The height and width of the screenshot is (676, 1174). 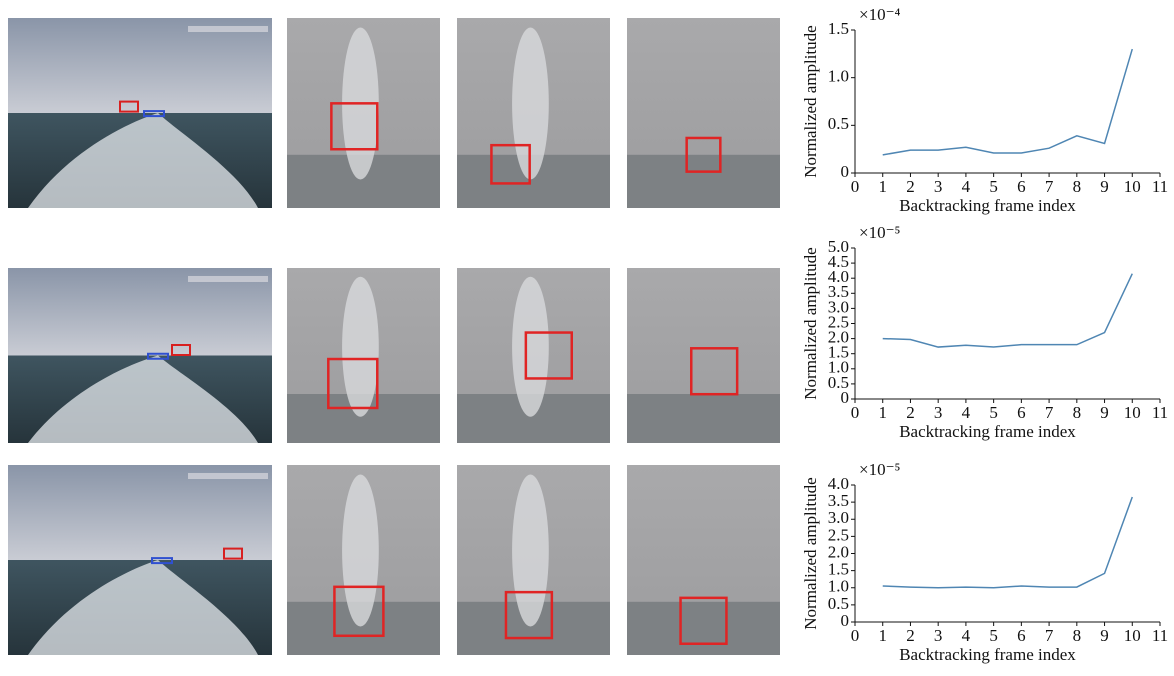 I want to click on y-tick-label: 3.0, so click(x=838, y=306).